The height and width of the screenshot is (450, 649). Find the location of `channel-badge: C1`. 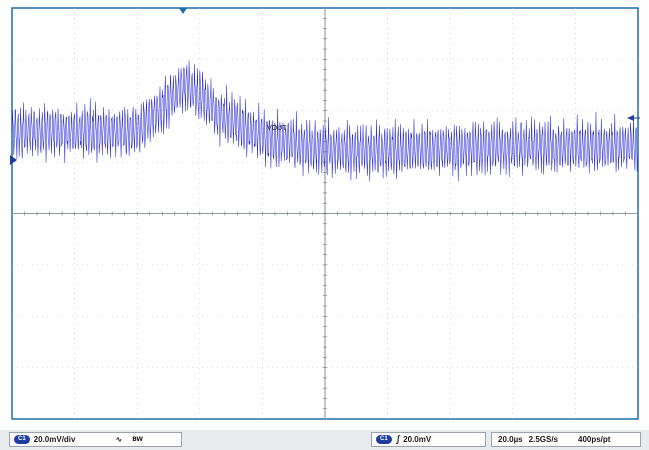

channel-badge: C1 is located at coordinates (22, 439).